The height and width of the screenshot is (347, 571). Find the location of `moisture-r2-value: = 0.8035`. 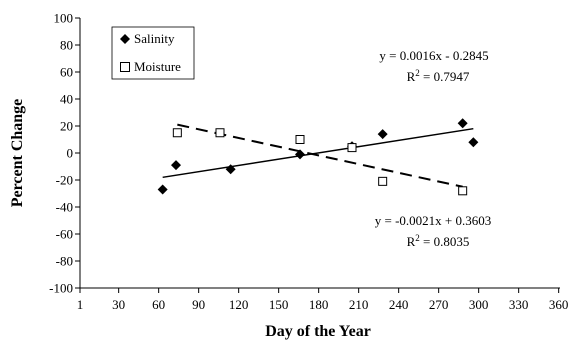

moisture-r2-value: = 0.8035 is located at coordinates (445, 241).